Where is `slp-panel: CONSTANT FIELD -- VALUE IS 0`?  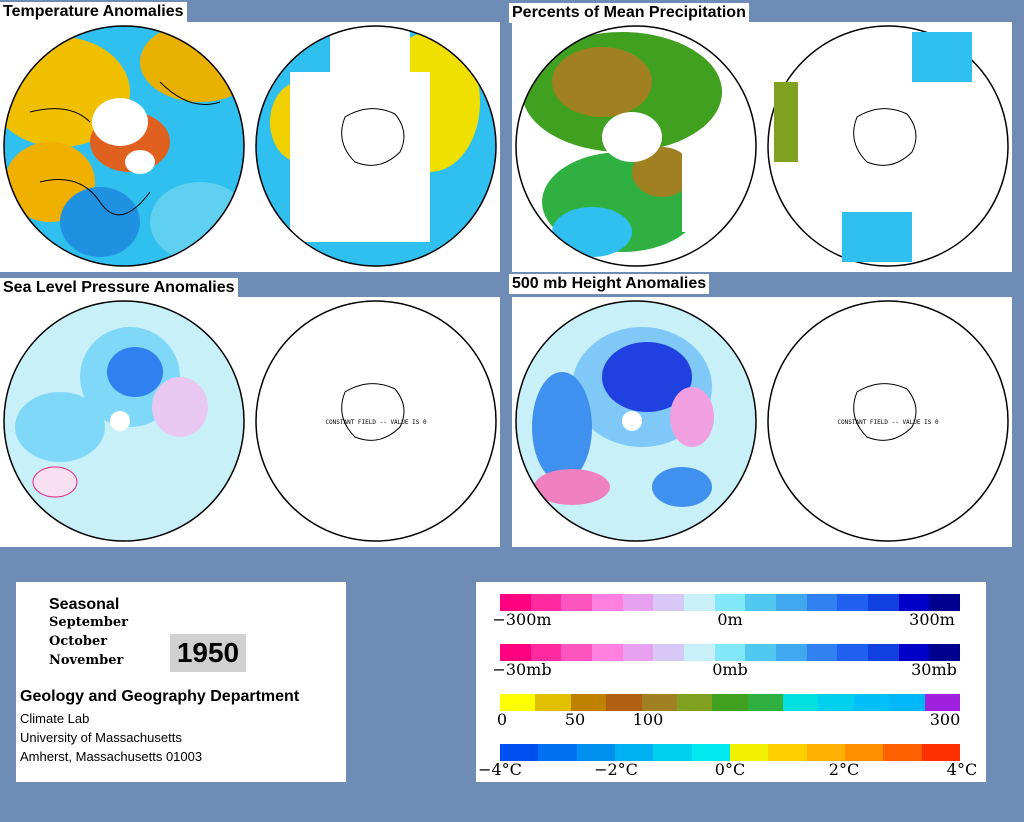
slp-panel: CONSTANT FIELD -- VALUE IS 0 is located at coordinates (250, 422).